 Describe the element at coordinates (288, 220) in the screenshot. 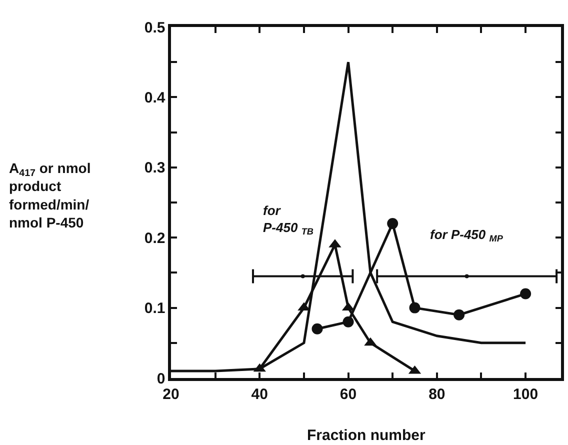

I see `annotation: for P-450 $_{TB}$` at that location.